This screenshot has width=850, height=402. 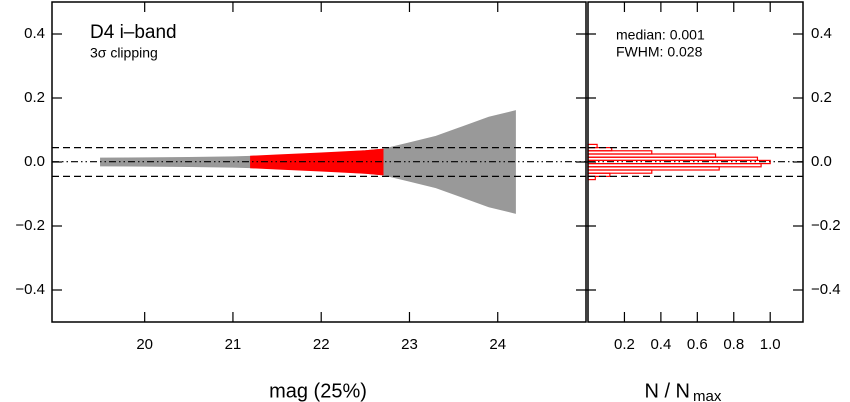 I want to click on annotation: FWHM: 0.028, so click(x=659, y=52).